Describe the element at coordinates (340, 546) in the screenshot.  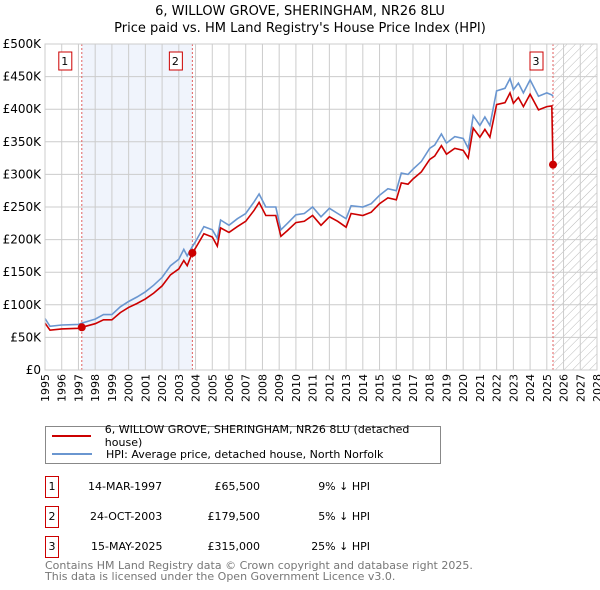
I see `sale-hpi-diff: 25% ↓ HPI` at that location.